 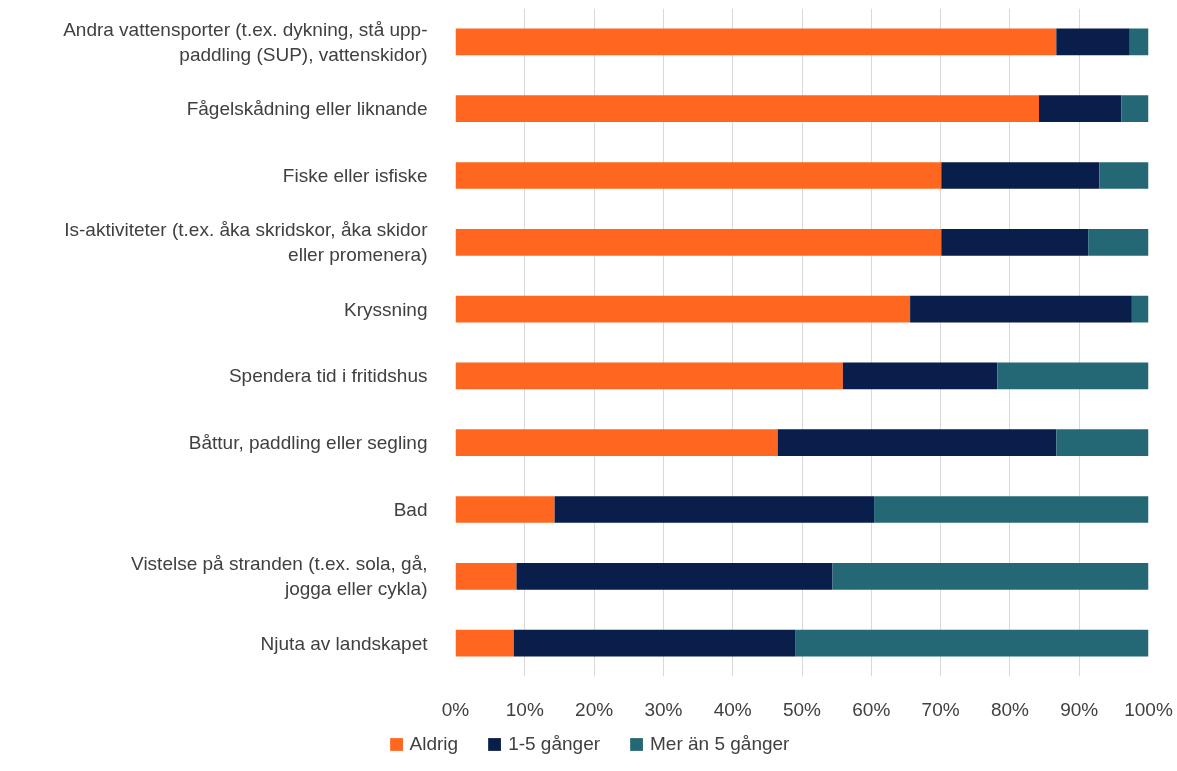 I want to click on x-tick-label: 50%, so click(x=802, y=709).